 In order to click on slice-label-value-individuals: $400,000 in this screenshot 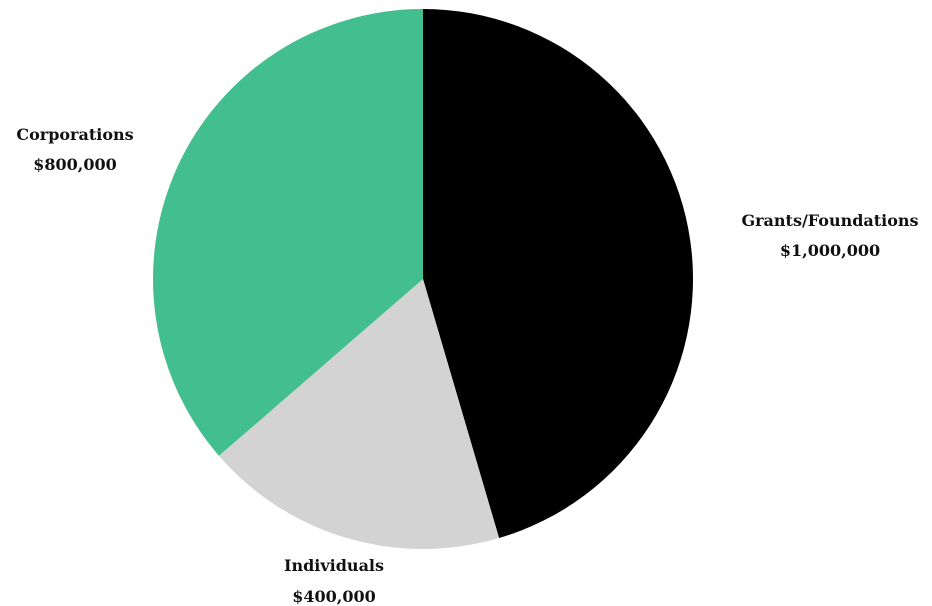, I will do `click(334, 596)`.